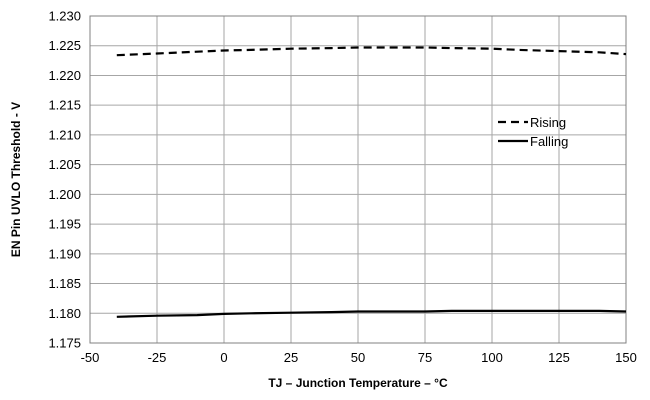 This screenshot has height=400, width=650. I want to click on x-tick-label: 25, so click(291, 357).